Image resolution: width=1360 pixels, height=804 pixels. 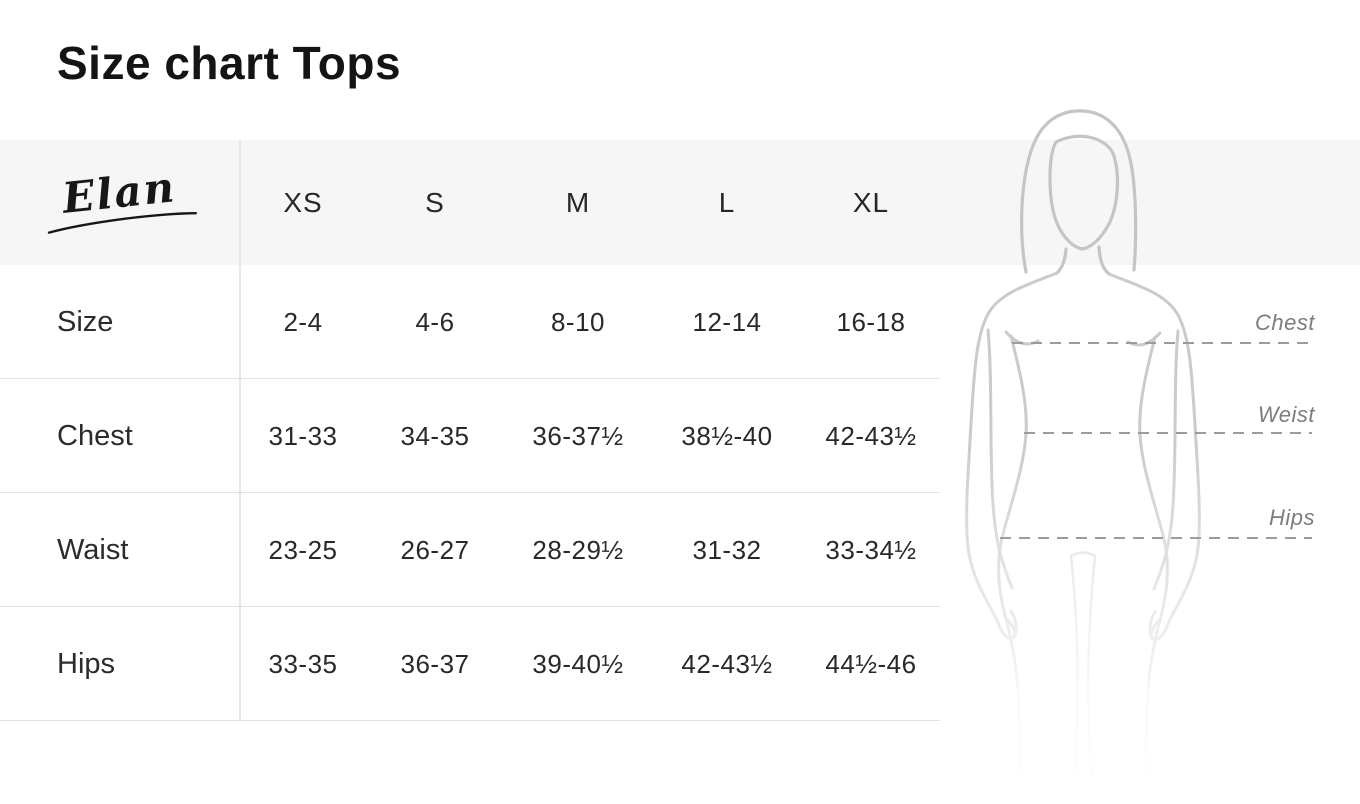 What do you see at coordinates (240, 430) in the screenshot?
I see `table-vertical-divider` at bounding box center [240, 430].